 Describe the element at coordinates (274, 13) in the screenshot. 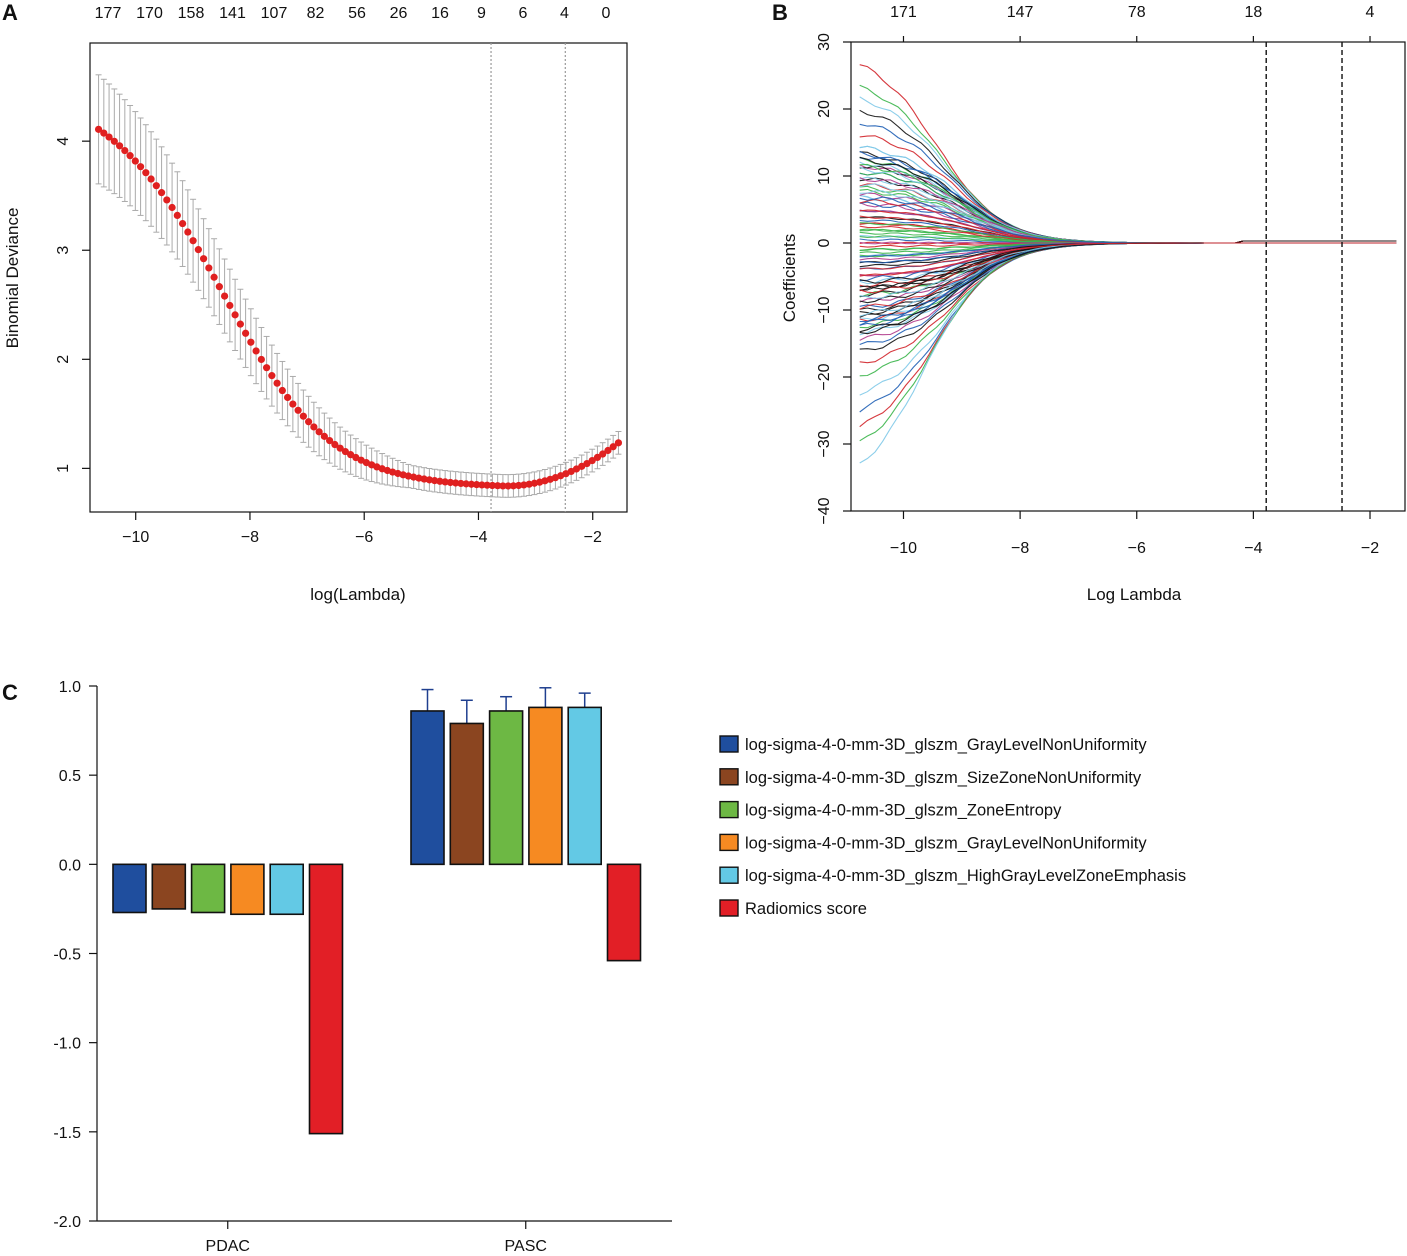

I see `panel-a-top-axis-label: 107` at that location.